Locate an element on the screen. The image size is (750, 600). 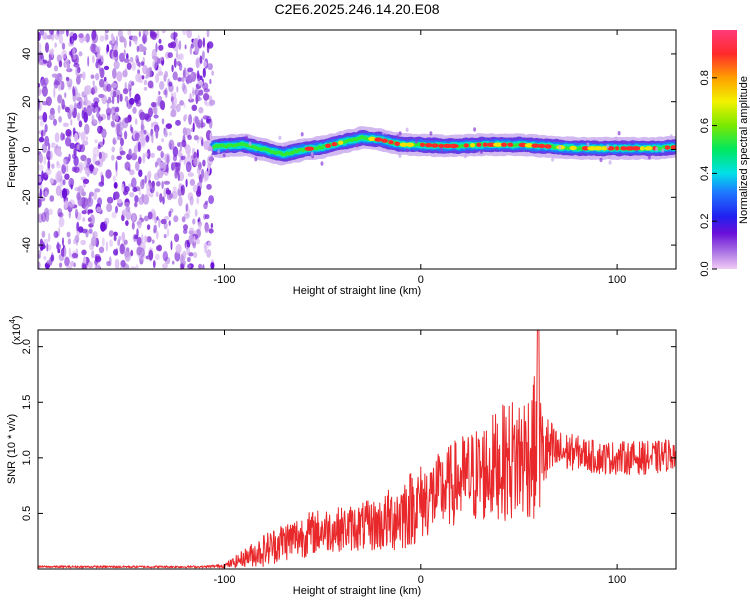
colorbar-tick-label: 0.8 is located at coordinates (705, 77).